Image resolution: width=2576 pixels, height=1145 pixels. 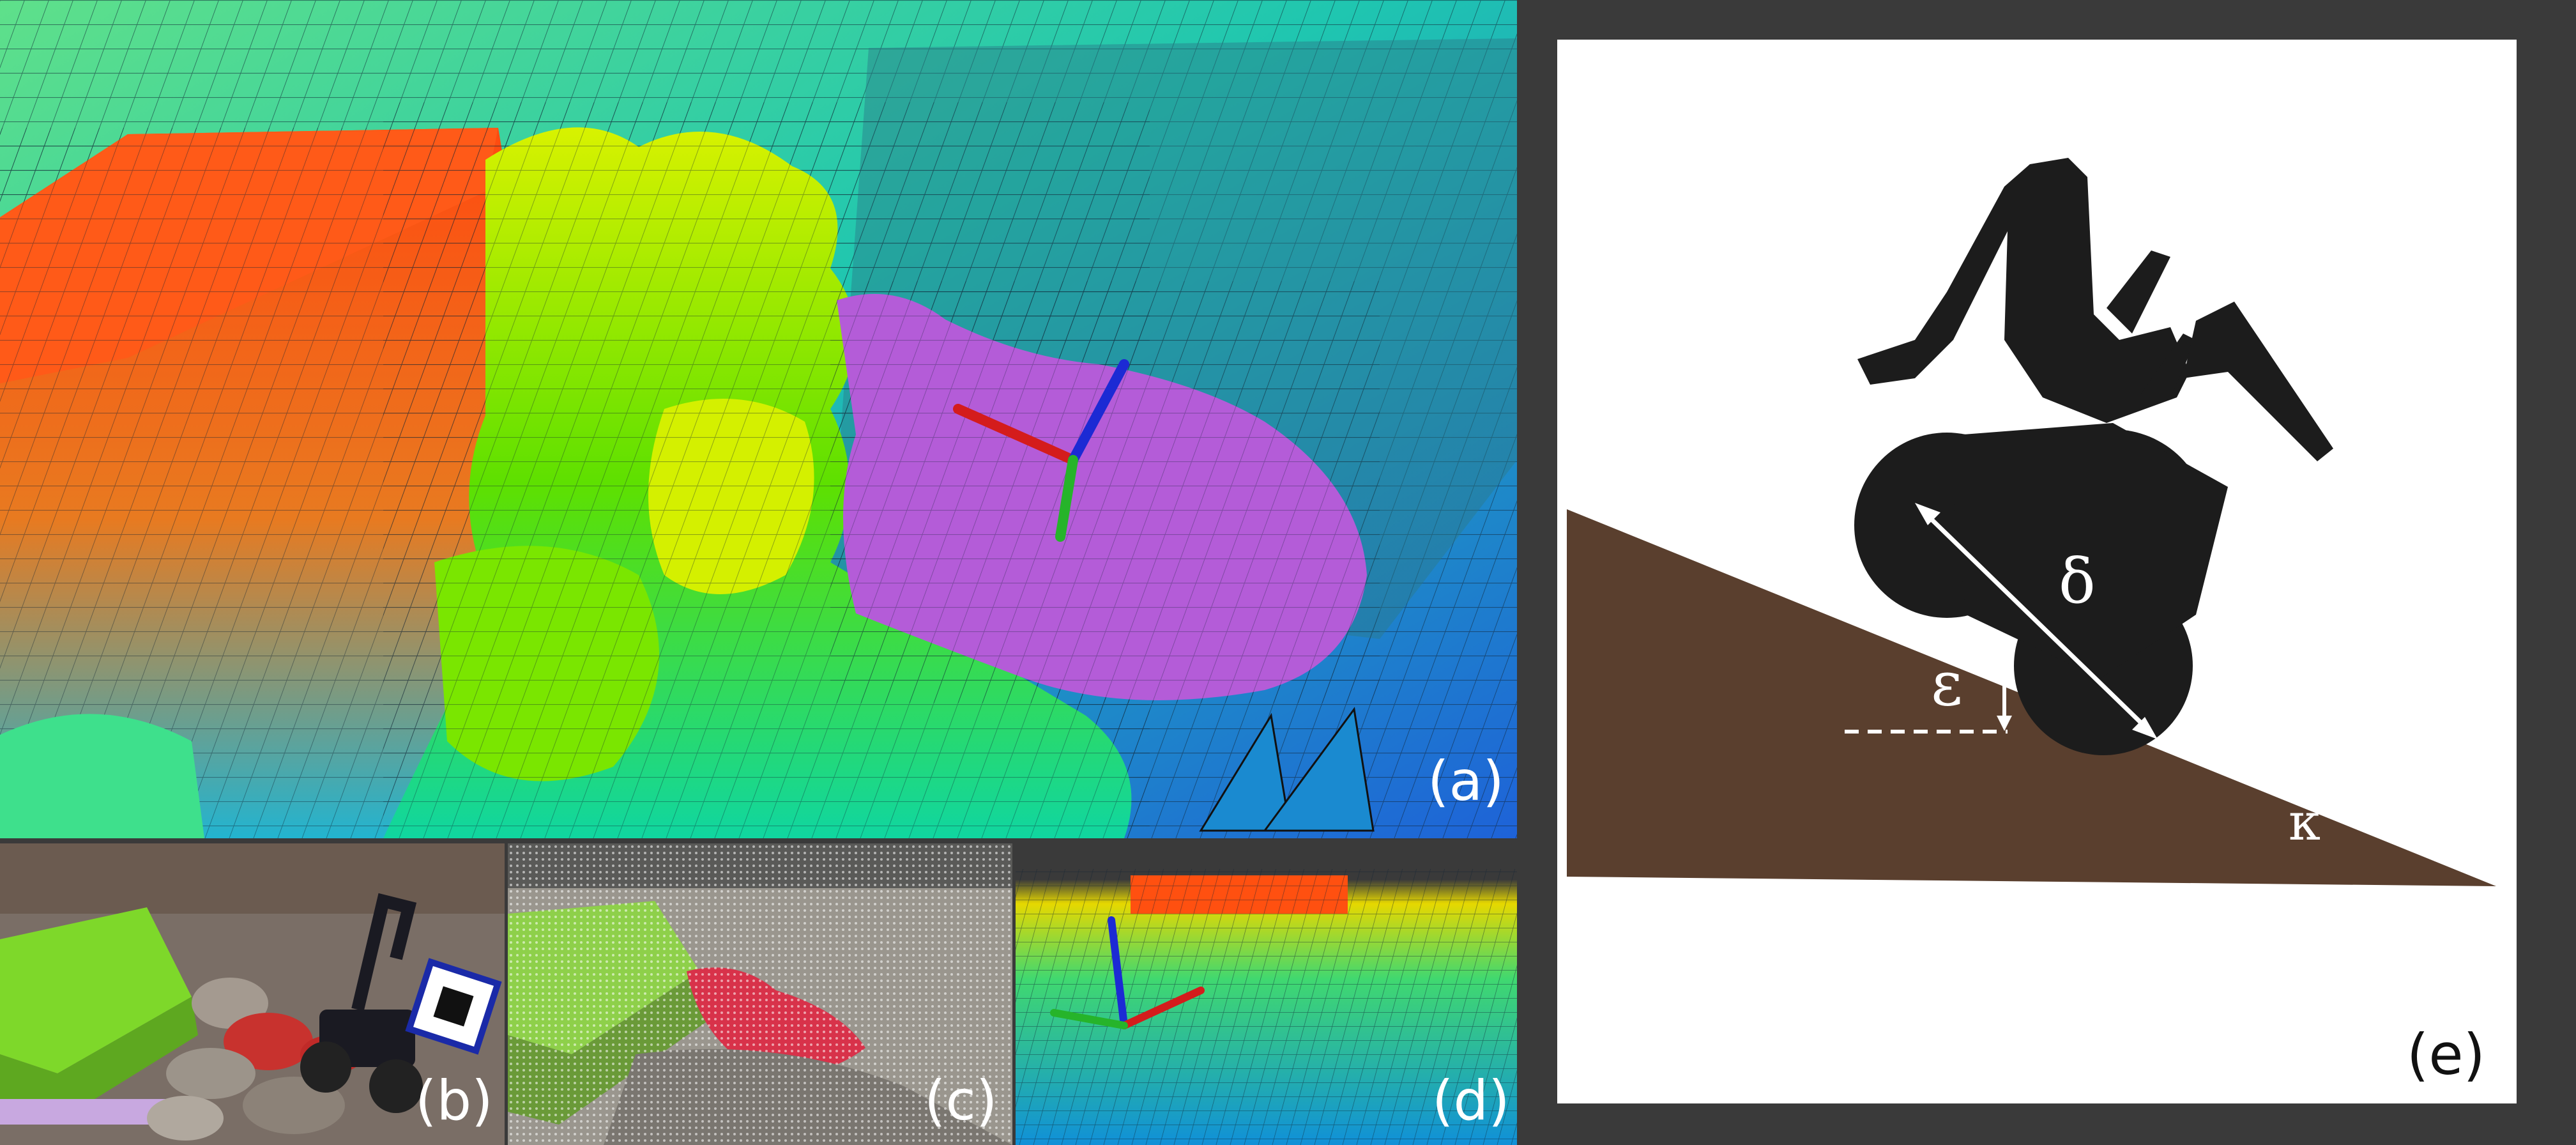 I want to click on wheel-diameter-arrow, so click(x=2036, y=621).